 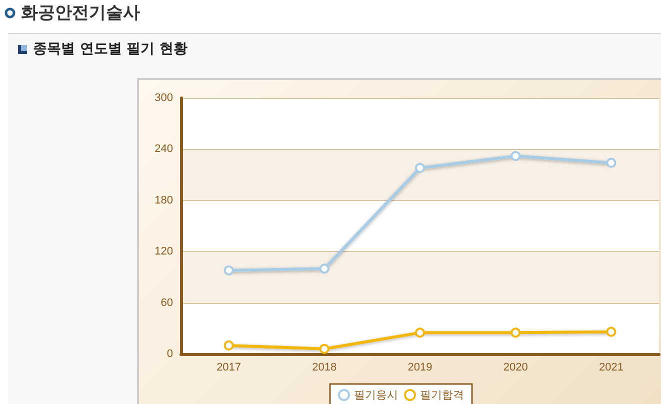 What do you see at coordinates (420, 368) in the screenshot?
I see `x-tick-label: 2019` at bounding box center [420, 368].